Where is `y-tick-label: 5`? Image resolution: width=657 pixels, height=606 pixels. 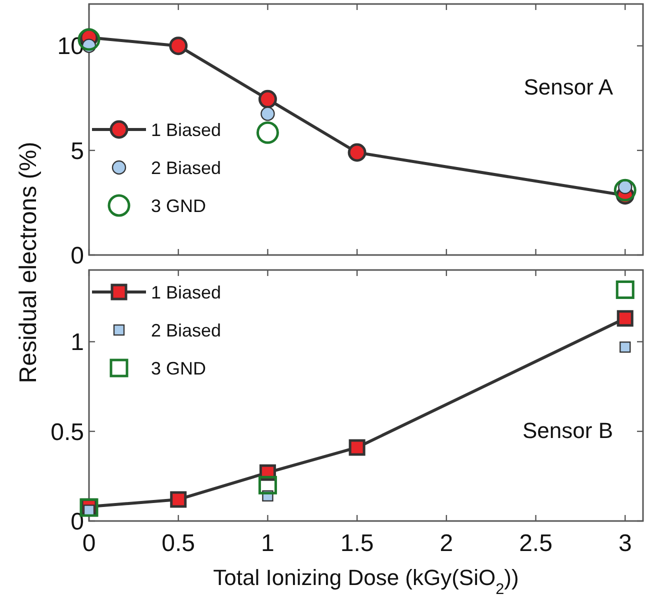
y-tick-label: 5 is located at coordinates (77, 151).